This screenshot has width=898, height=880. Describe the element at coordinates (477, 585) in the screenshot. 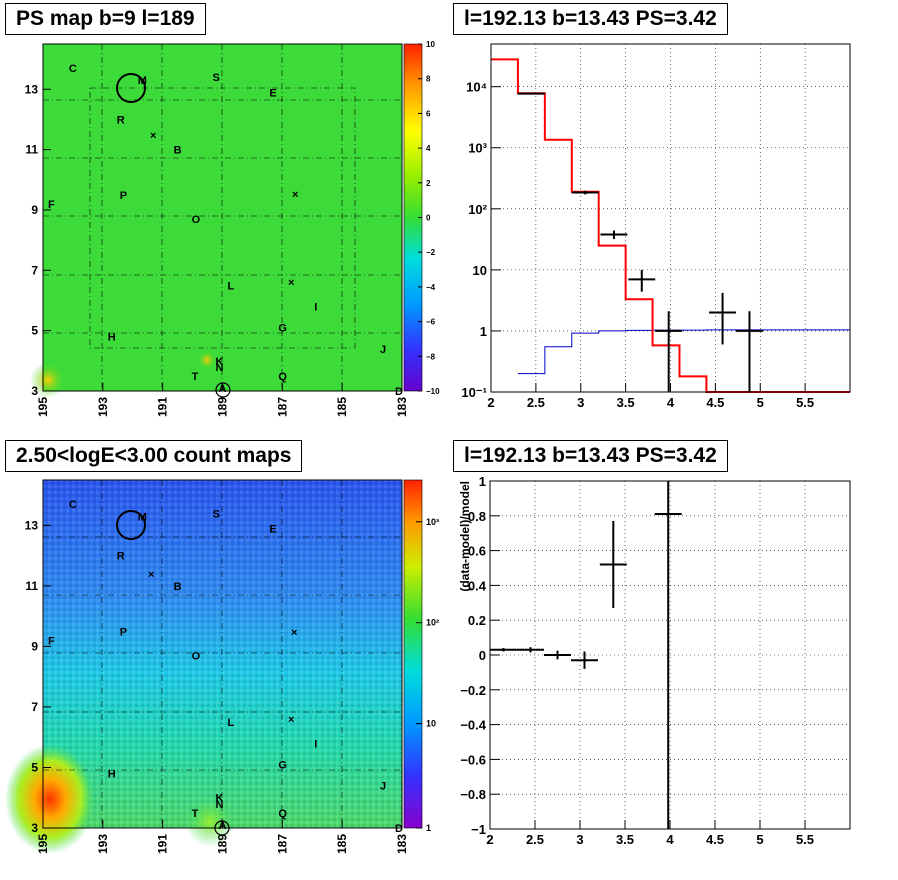

I see `y-tick-label: 0.4` at that location.